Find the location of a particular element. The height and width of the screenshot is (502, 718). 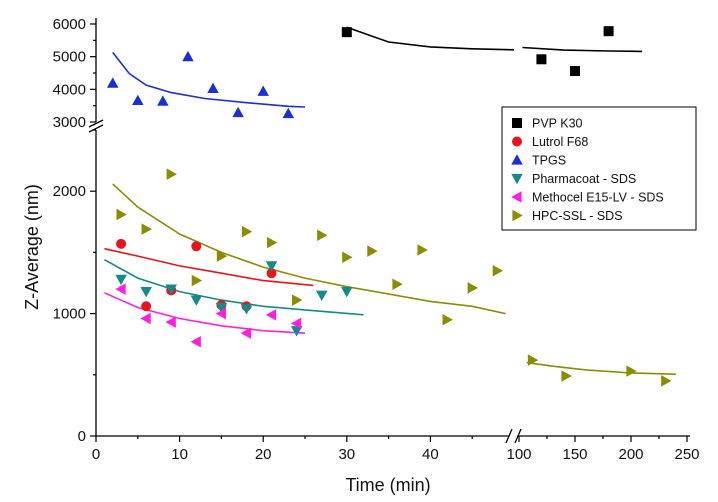

legend-label-methocel-e15-lv-sds: Methocel E15-LV - SDS is located at coordinates (598, 198).